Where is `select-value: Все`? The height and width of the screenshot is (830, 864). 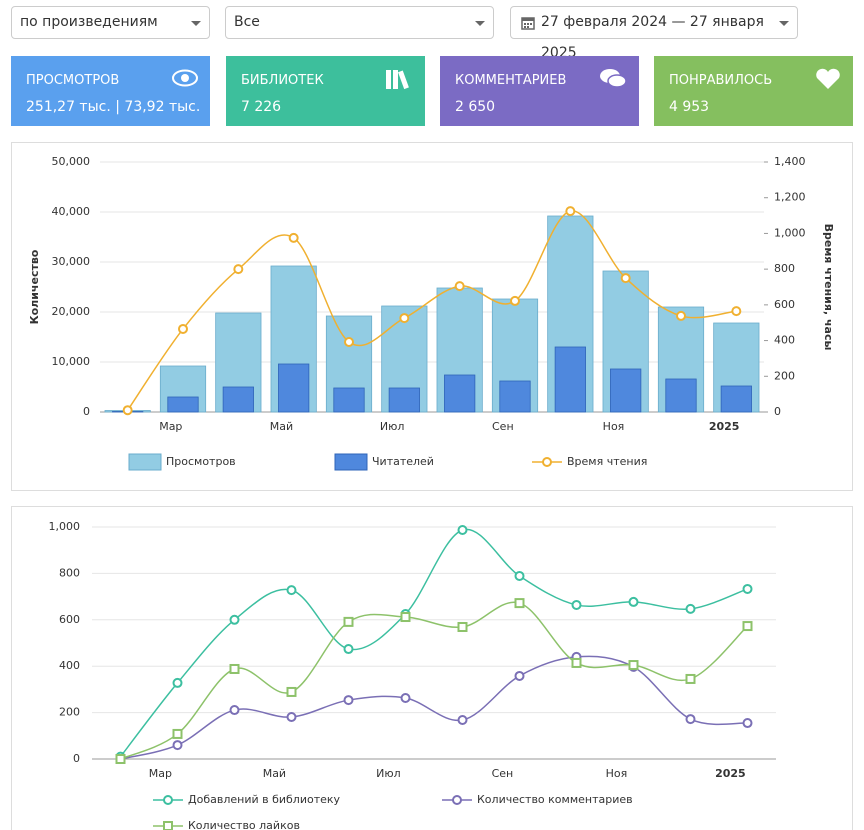 select-value: Все is located at coordinates (247, 22).